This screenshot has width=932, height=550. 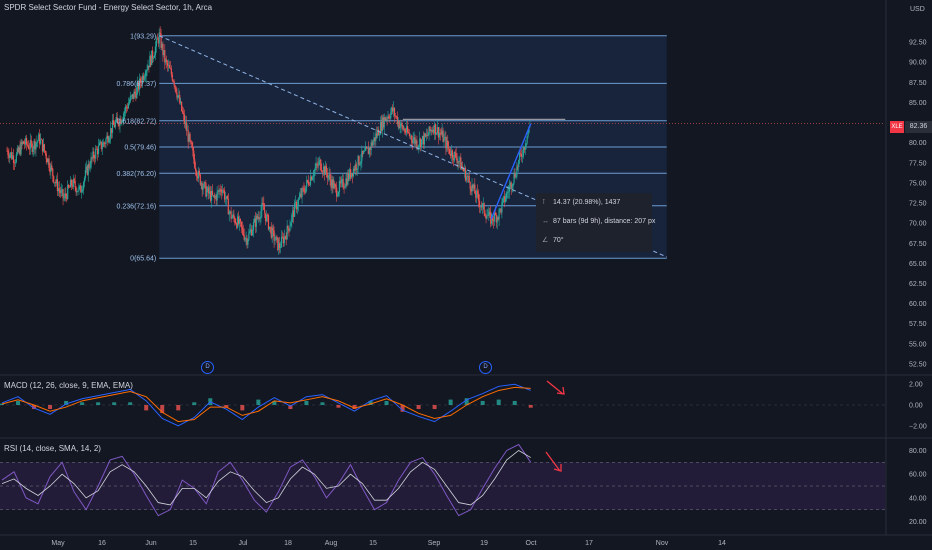 What do you see at coordinates (589, 543) in the screenshot?
I see `time-axis-label: 17` at bounding box center [589, 543].